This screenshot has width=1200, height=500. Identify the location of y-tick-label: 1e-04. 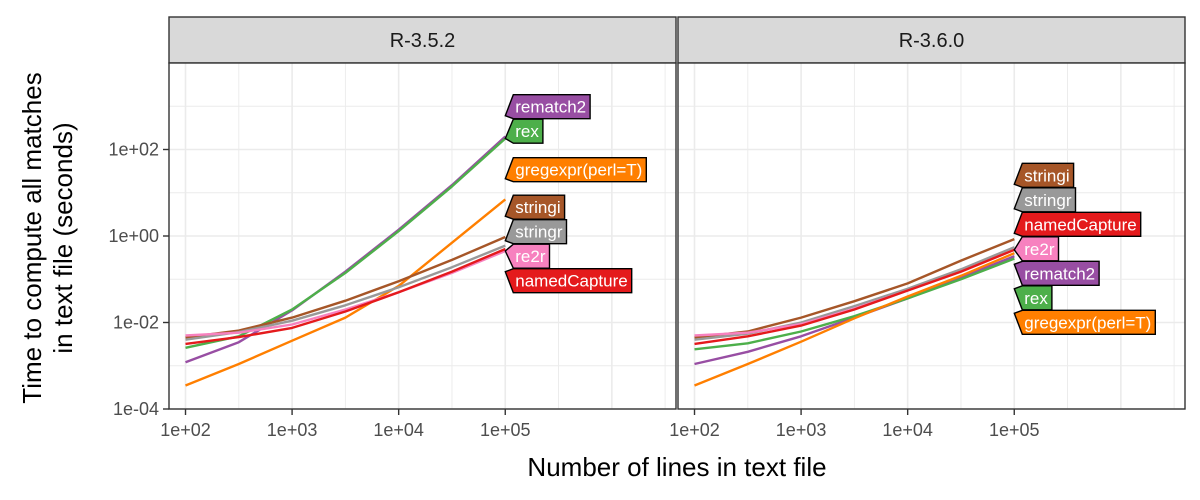
(136, 409).